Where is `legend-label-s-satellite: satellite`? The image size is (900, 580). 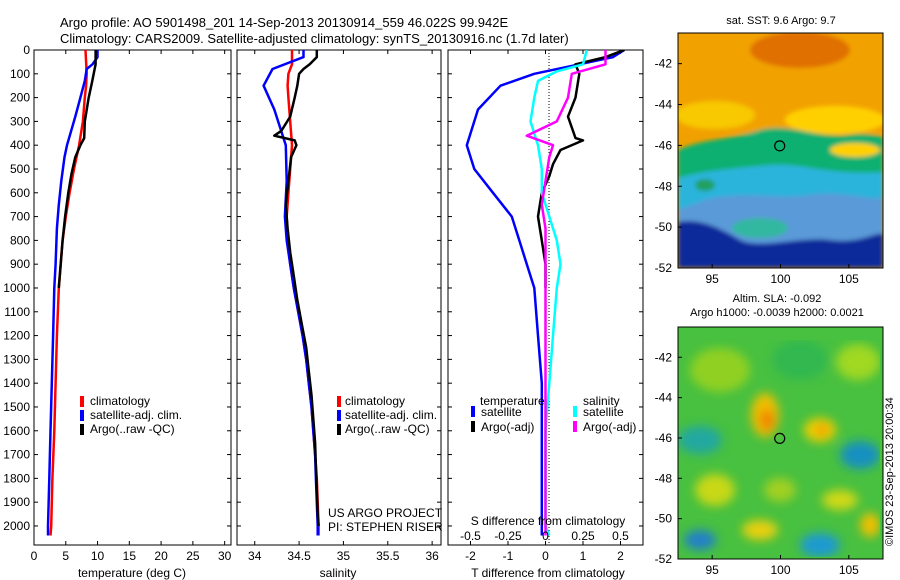 legend-label-s-satellite: satellite is located at coordinates (603, 412).